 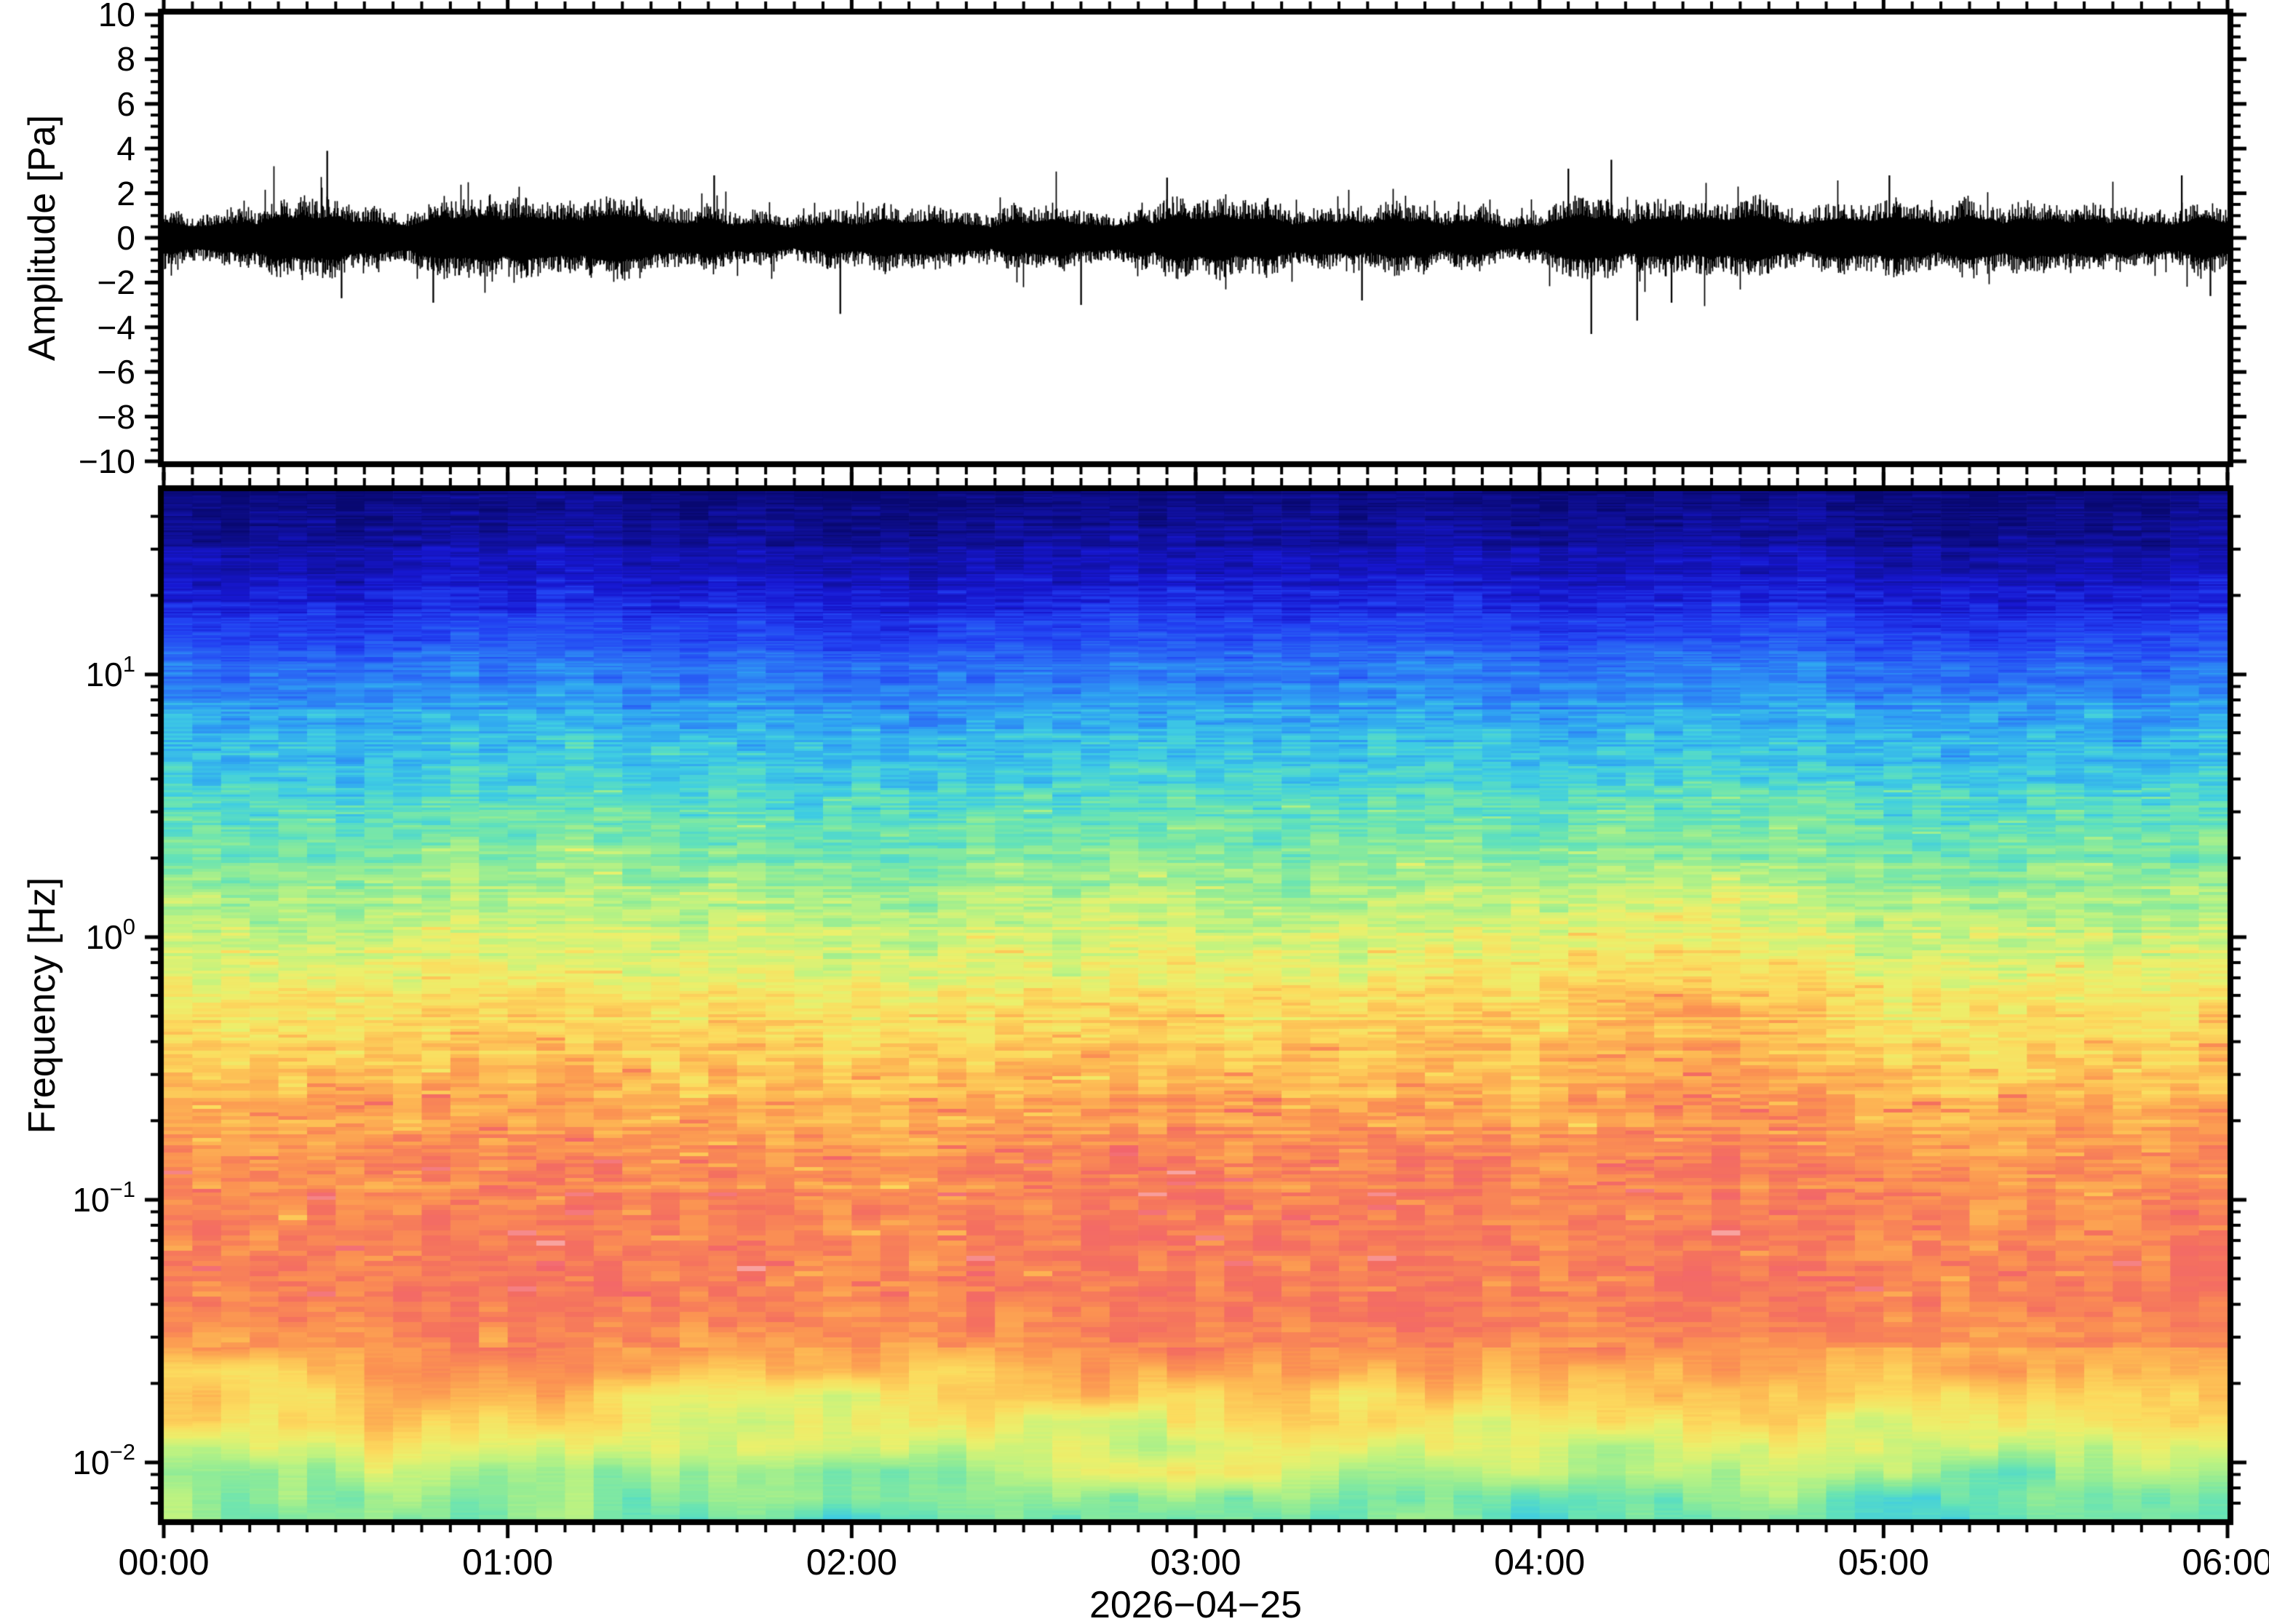 I want to click on amplitude-tick-label: −6, so click(x=116, y=372).